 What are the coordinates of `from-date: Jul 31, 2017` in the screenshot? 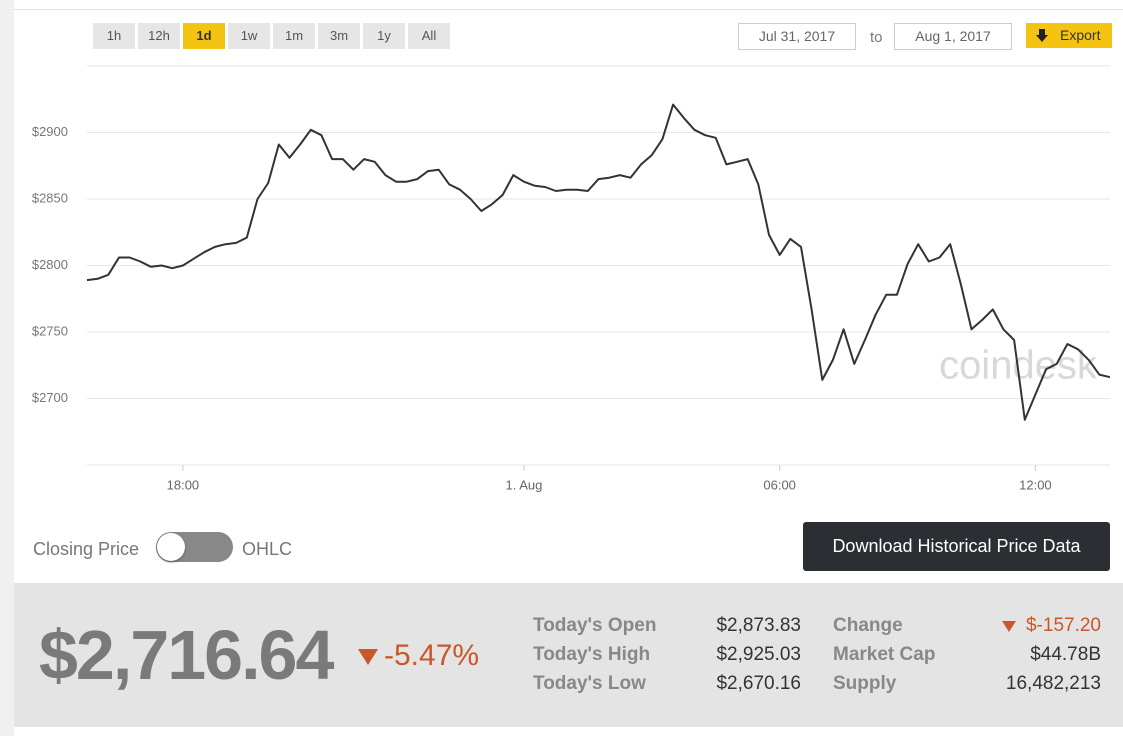 It's located at (797, 36).